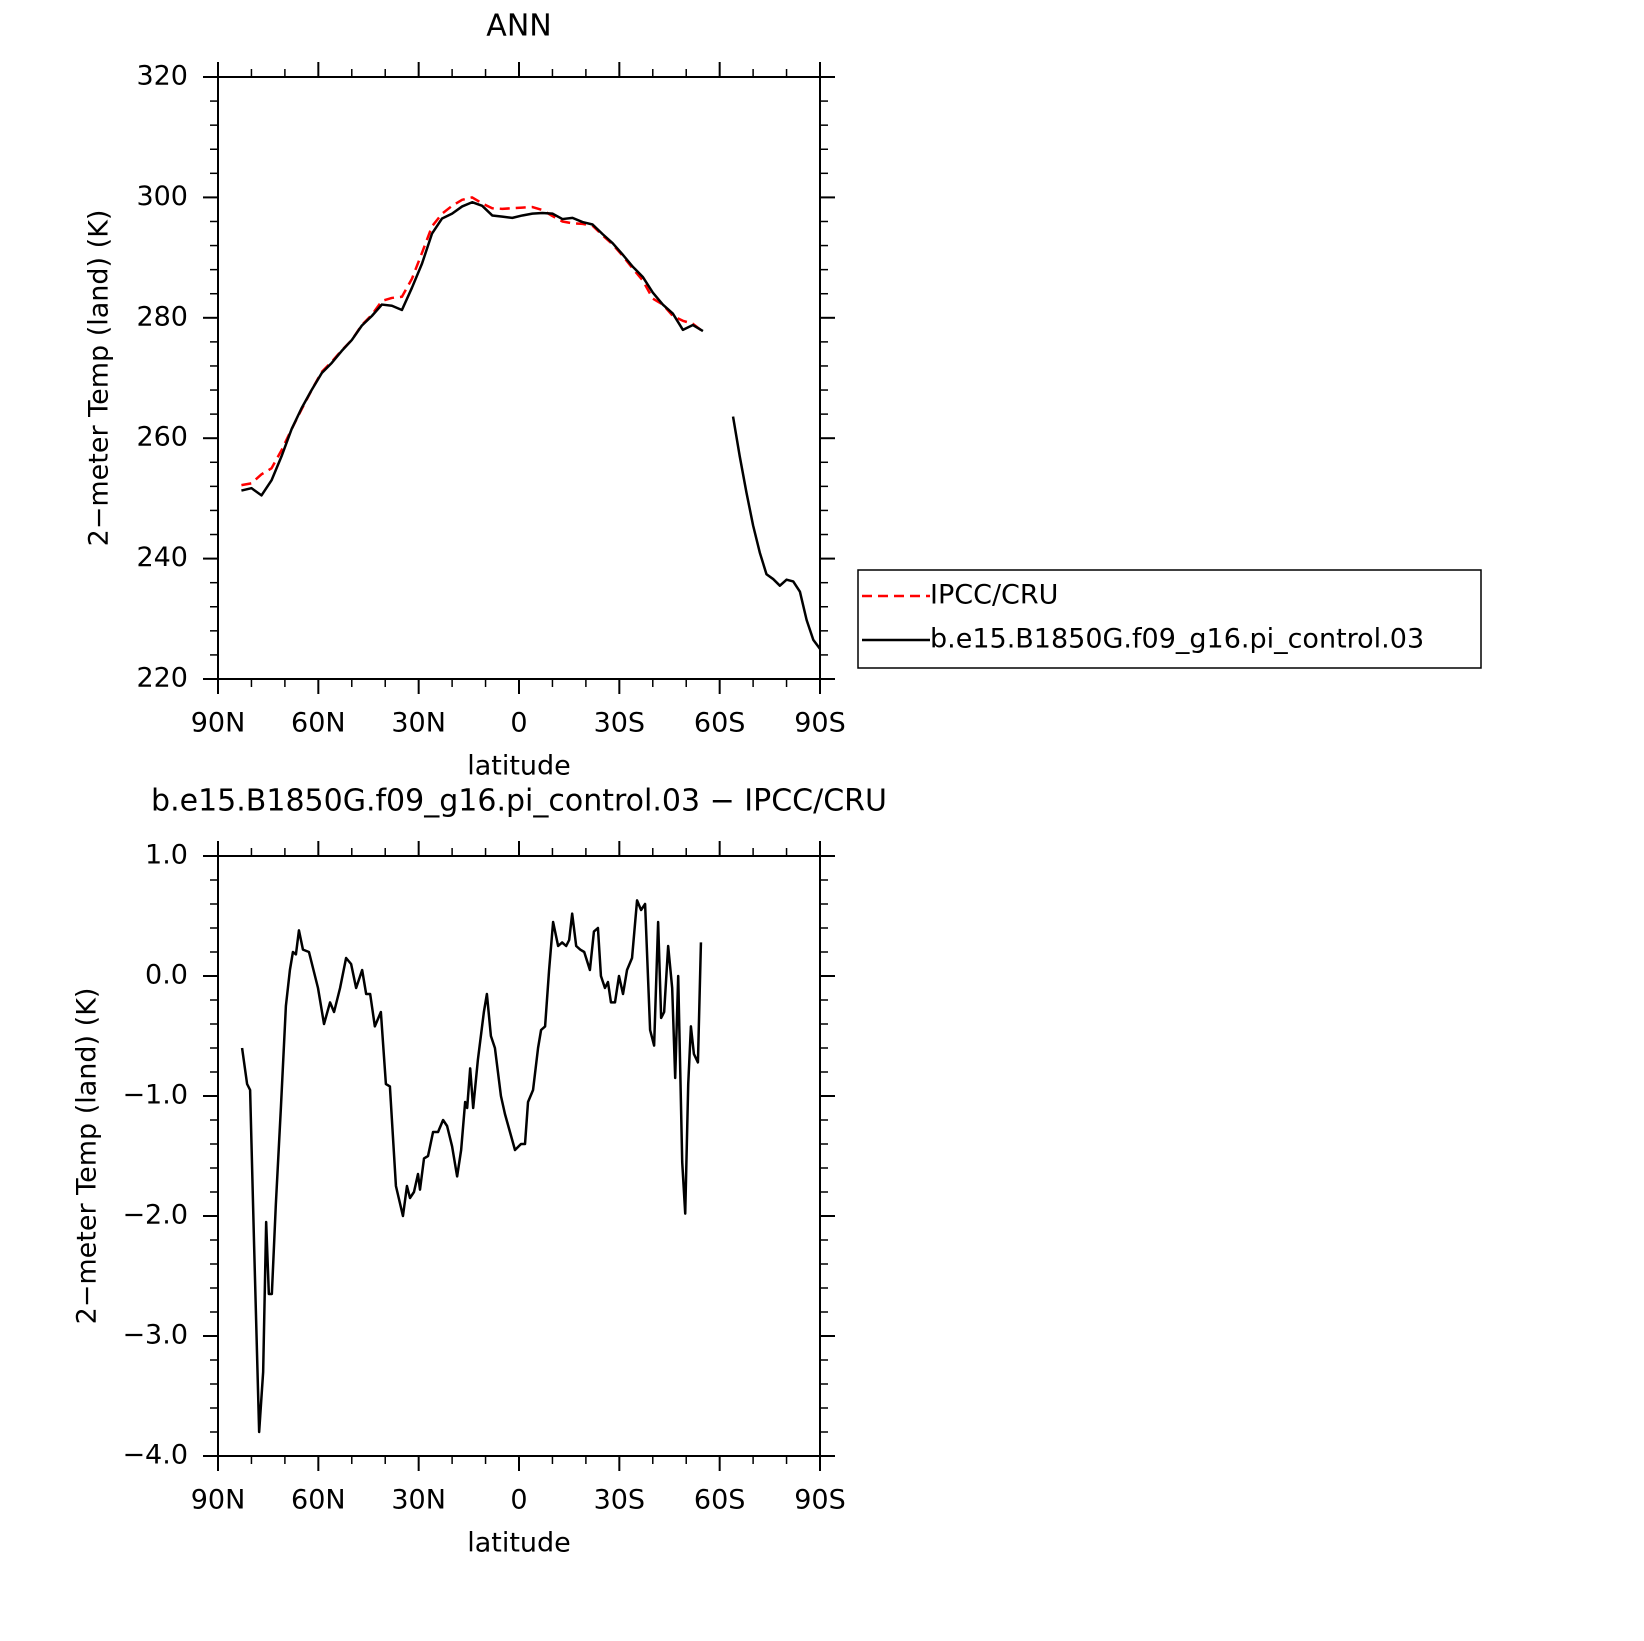 Image resolution: width=1644 pixels, height=1641 pixels. I want to click on y-tick-label: 260, so click(162, 437).